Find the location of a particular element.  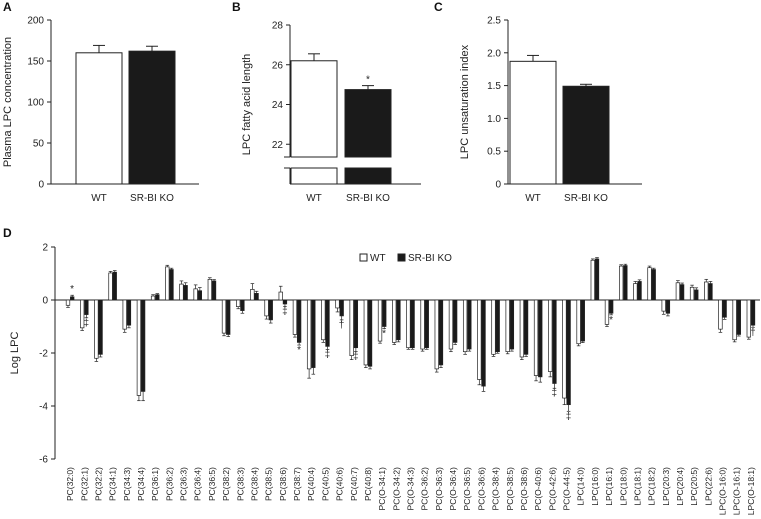

panel-d-x-tick-label: PC(40:5) is located at coordinates (325, 484).